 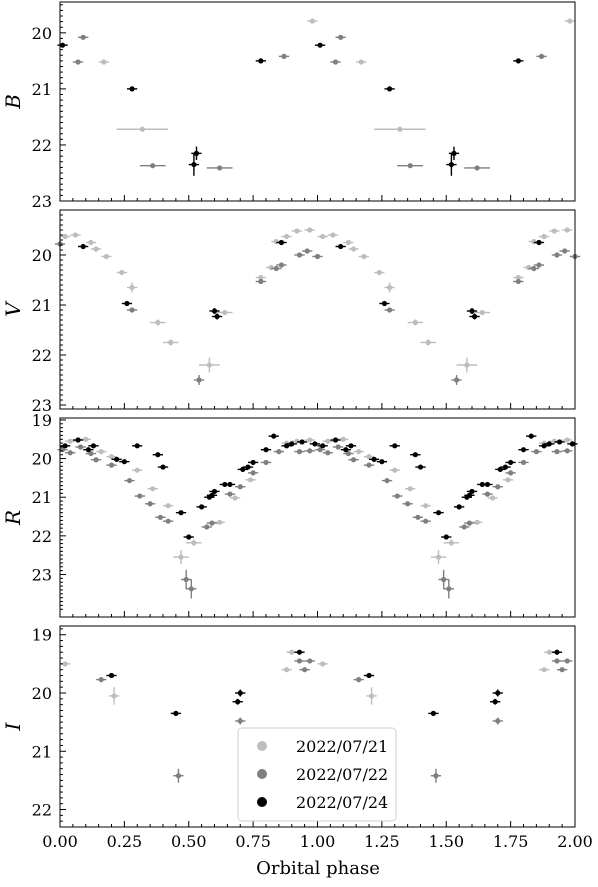 I want to click on legend-entry: 2022/07/24, so click(x=322, y=802).